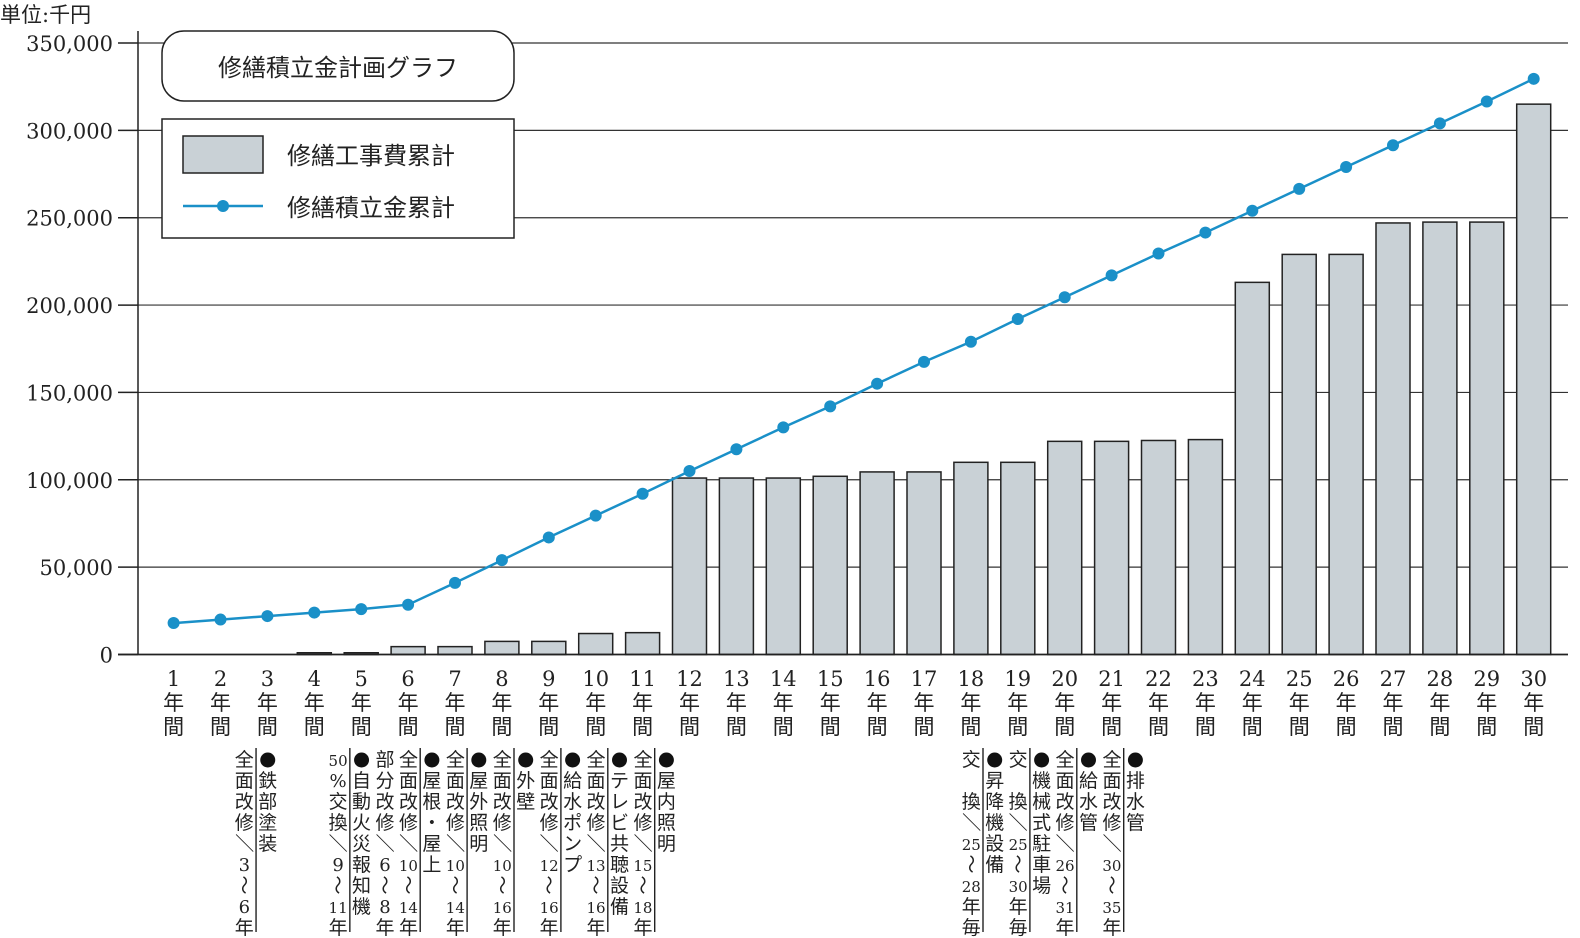  I want to click on chart-title: 修繕積立金計画グラフ, so click(338, 68).